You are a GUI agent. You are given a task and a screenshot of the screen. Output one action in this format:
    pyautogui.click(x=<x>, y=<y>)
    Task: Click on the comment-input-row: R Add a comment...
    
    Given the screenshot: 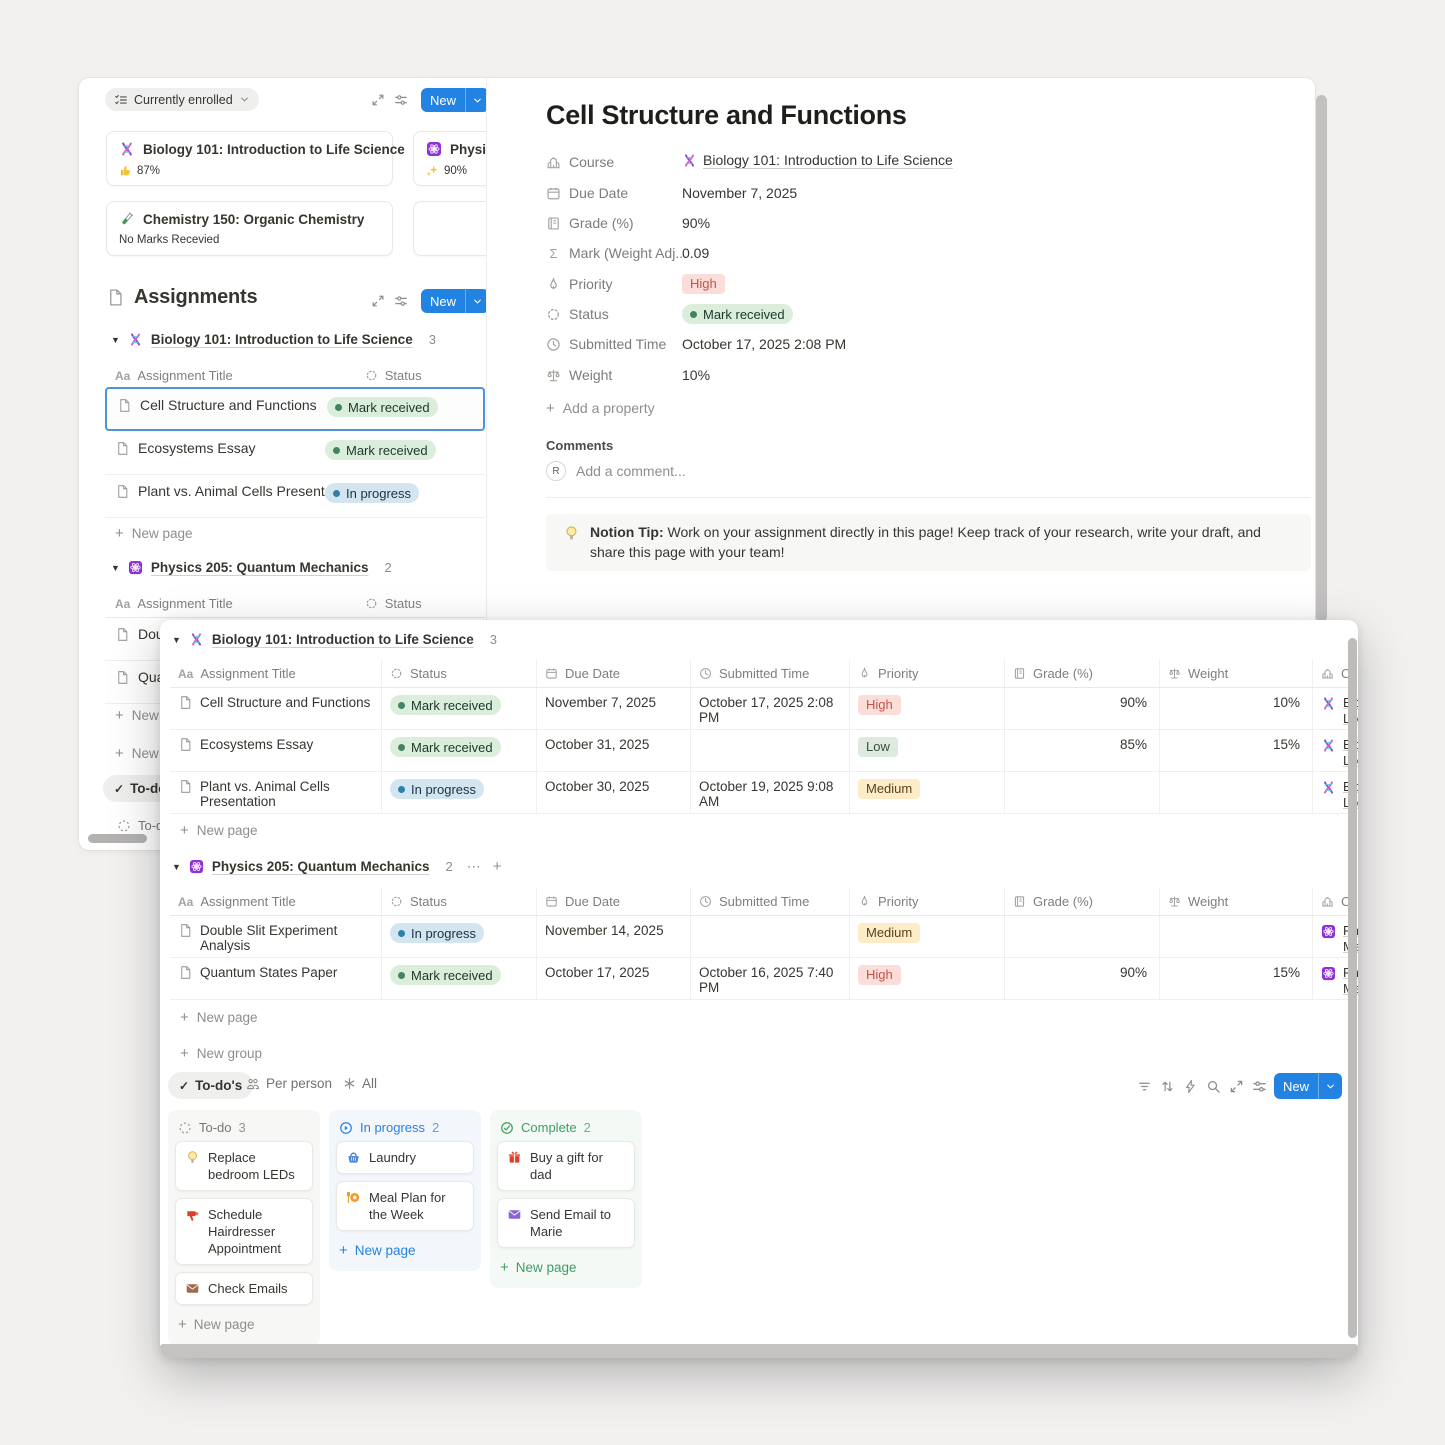 What is the action you would take?
    pyautogui.click(x=616, y=471)
    